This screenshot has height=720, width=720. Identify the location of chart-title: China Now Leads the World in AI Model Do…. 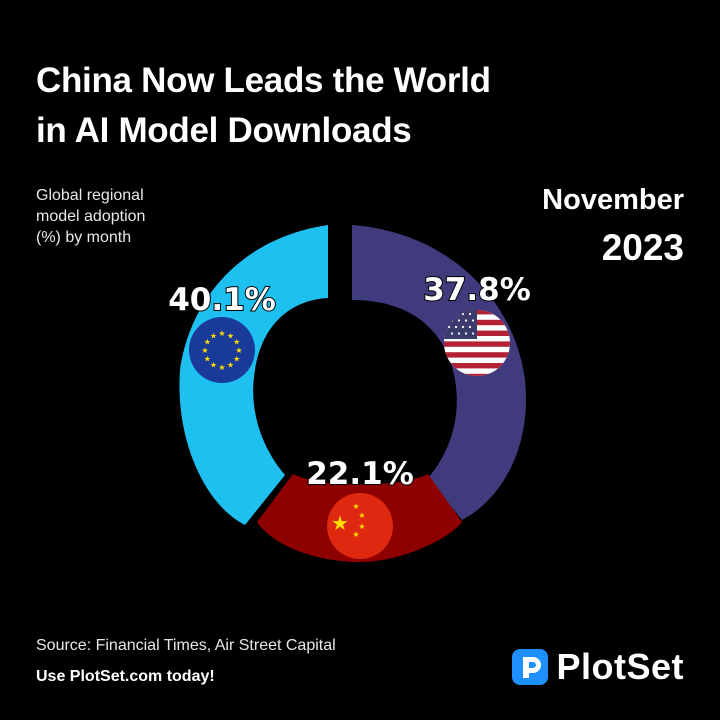
(316, 106).